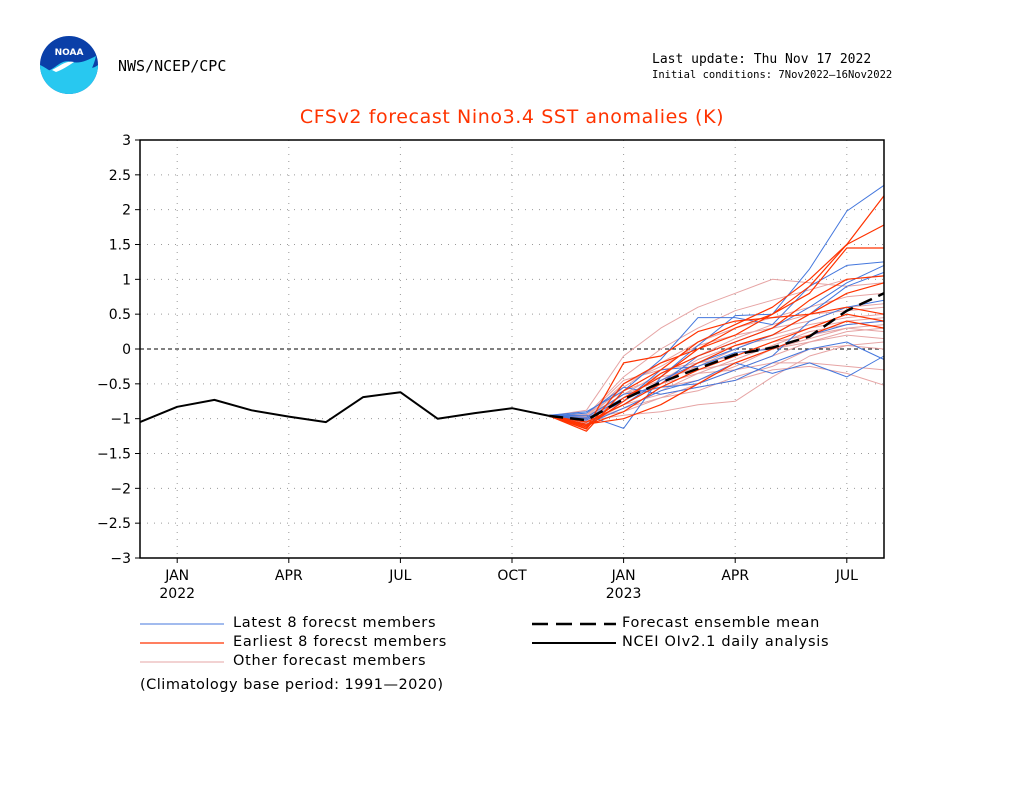  I want to click on y-tick-label: −1, so click(120, 420).